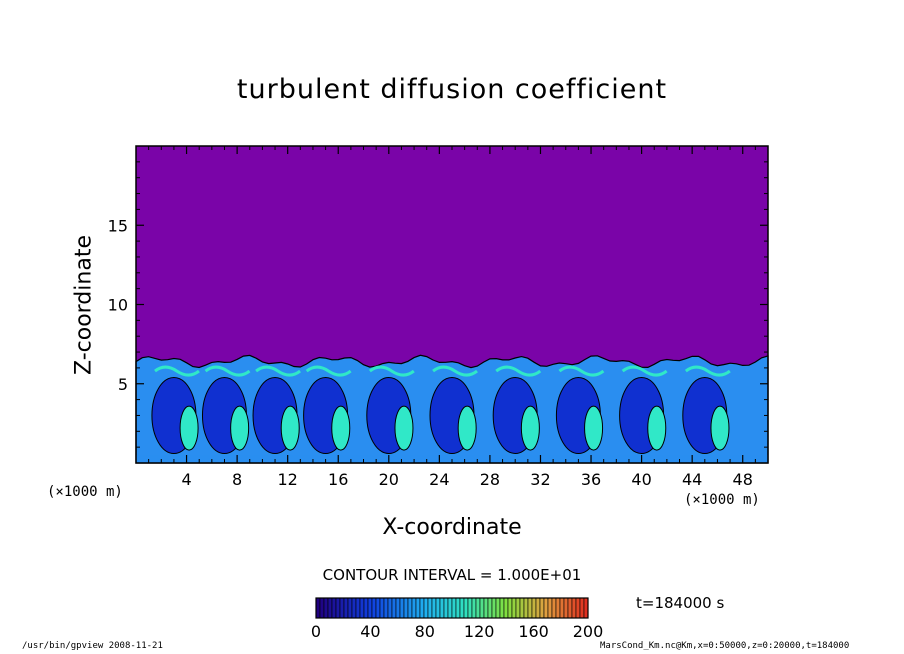 The width and height of the screenshot is (904, 654). Describe the element at coordinates (237, 479) in the screenshot. I see `x-tick-label: 8` at that location.